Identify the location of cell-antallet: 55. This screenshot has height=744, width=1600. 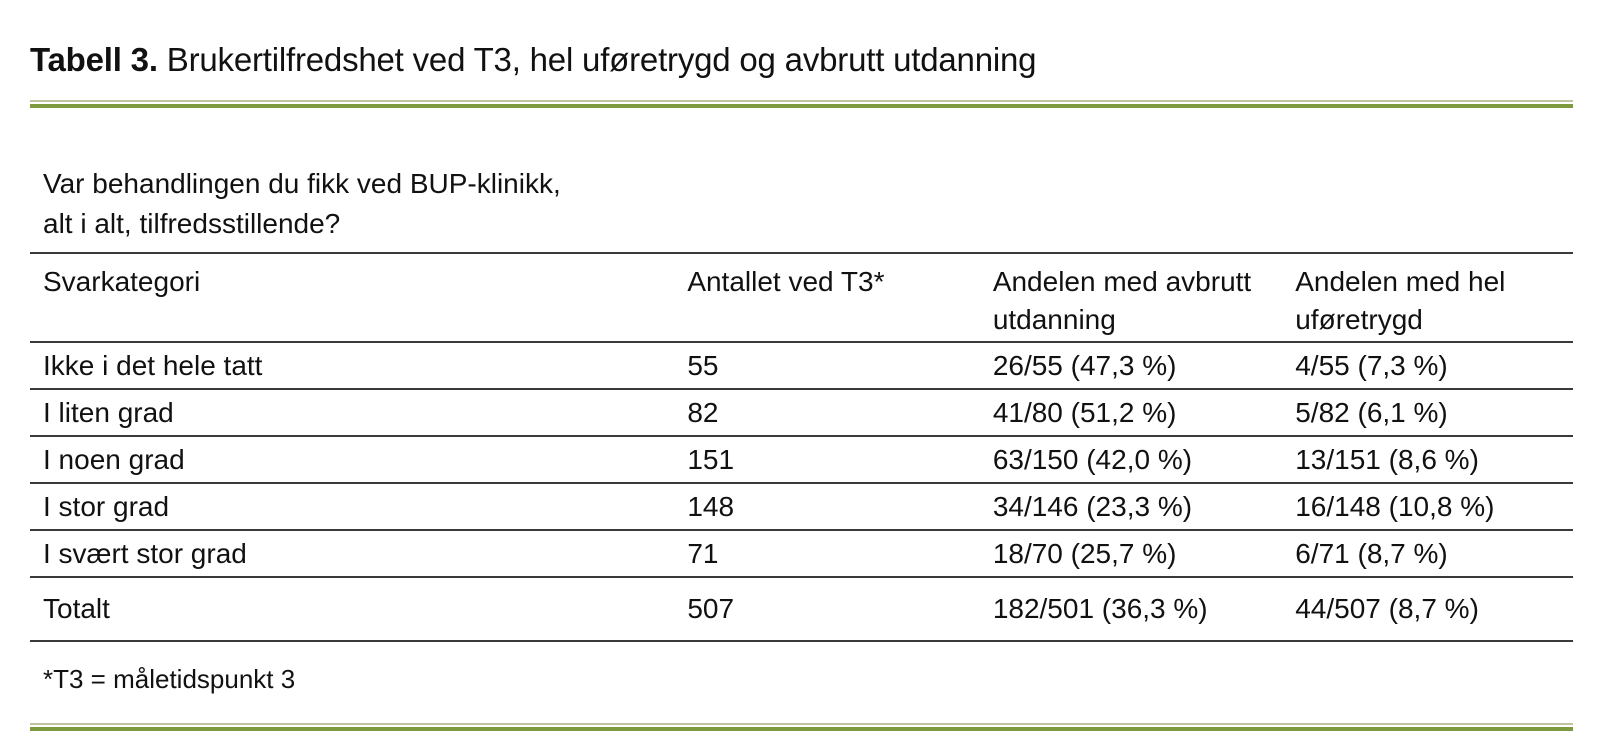
(840, 366).